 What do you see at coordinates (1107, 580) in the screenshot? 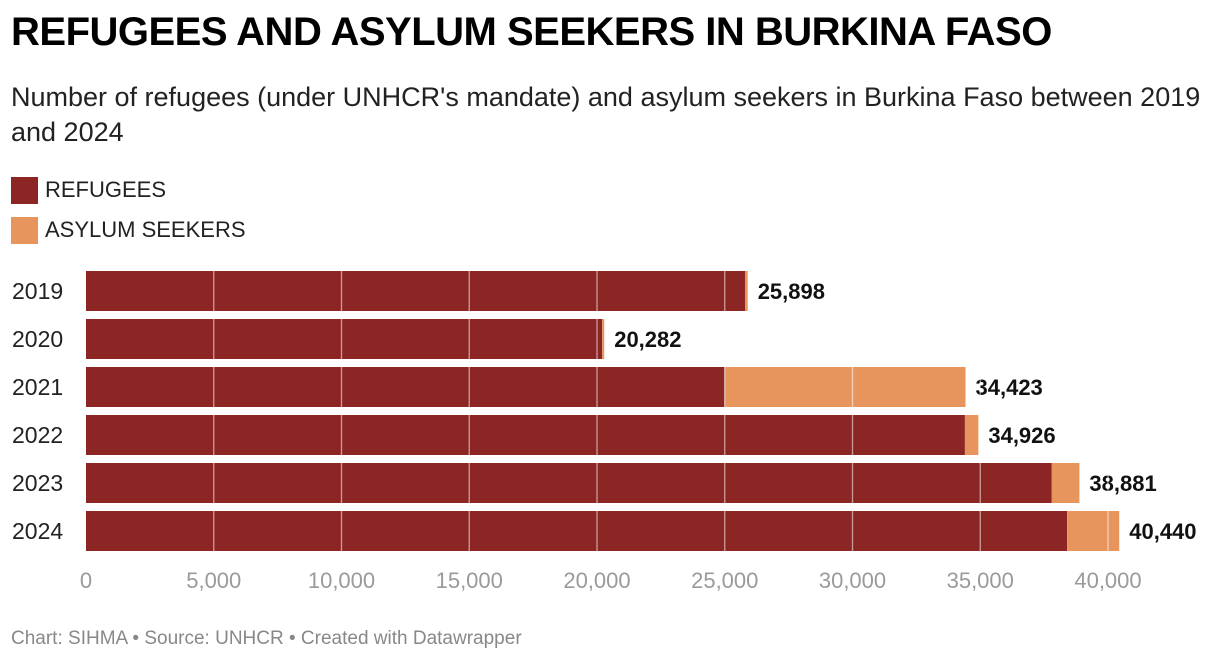
I see `x-tick-label-40000: 40,000` at bounding box center [1107, 580].